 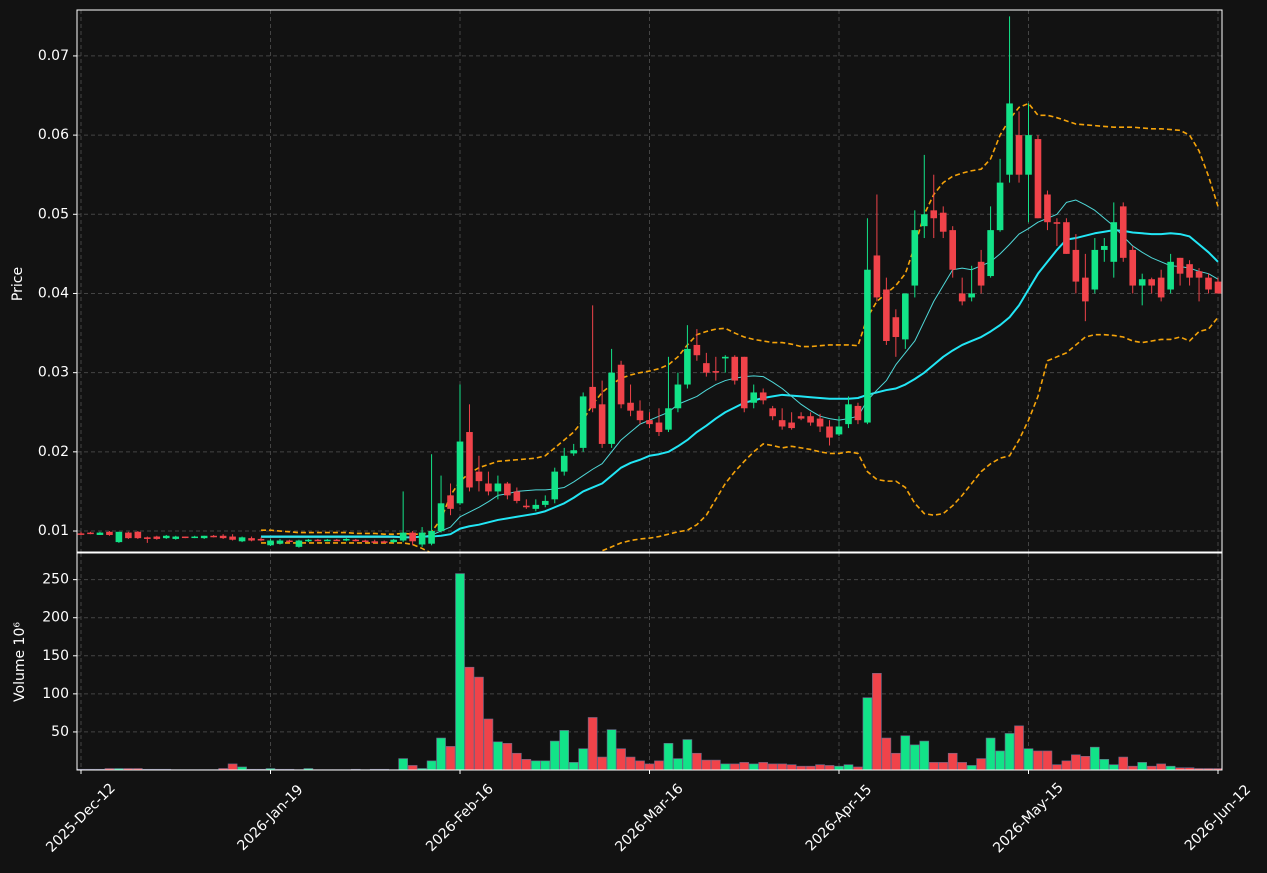 I want to click on y-axis-label: Volume 10⁶, so click(x=20, y=662).